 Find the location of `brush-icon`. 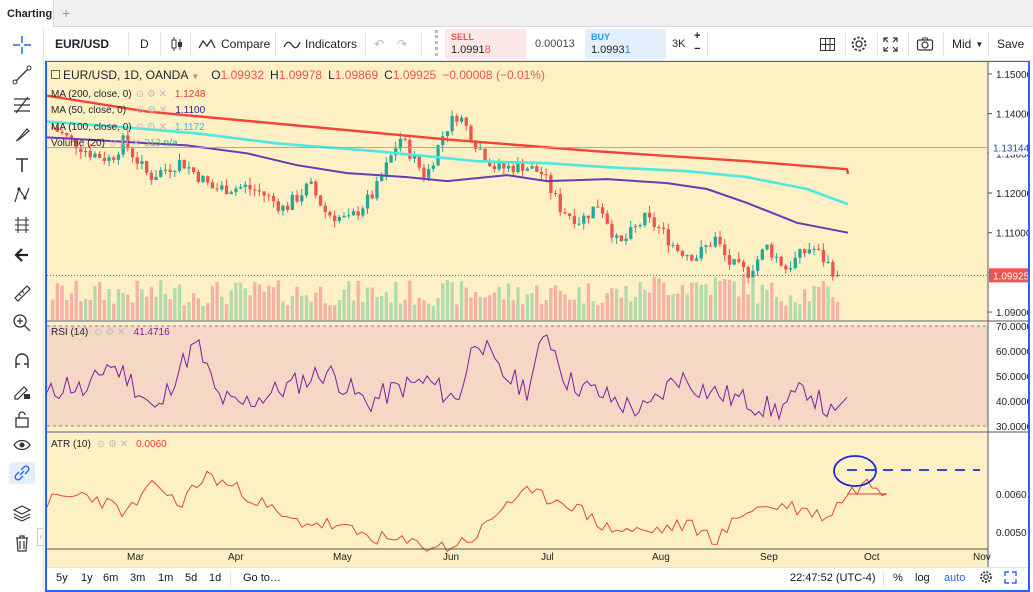

brush-icon is located at coordinates (22, 135).